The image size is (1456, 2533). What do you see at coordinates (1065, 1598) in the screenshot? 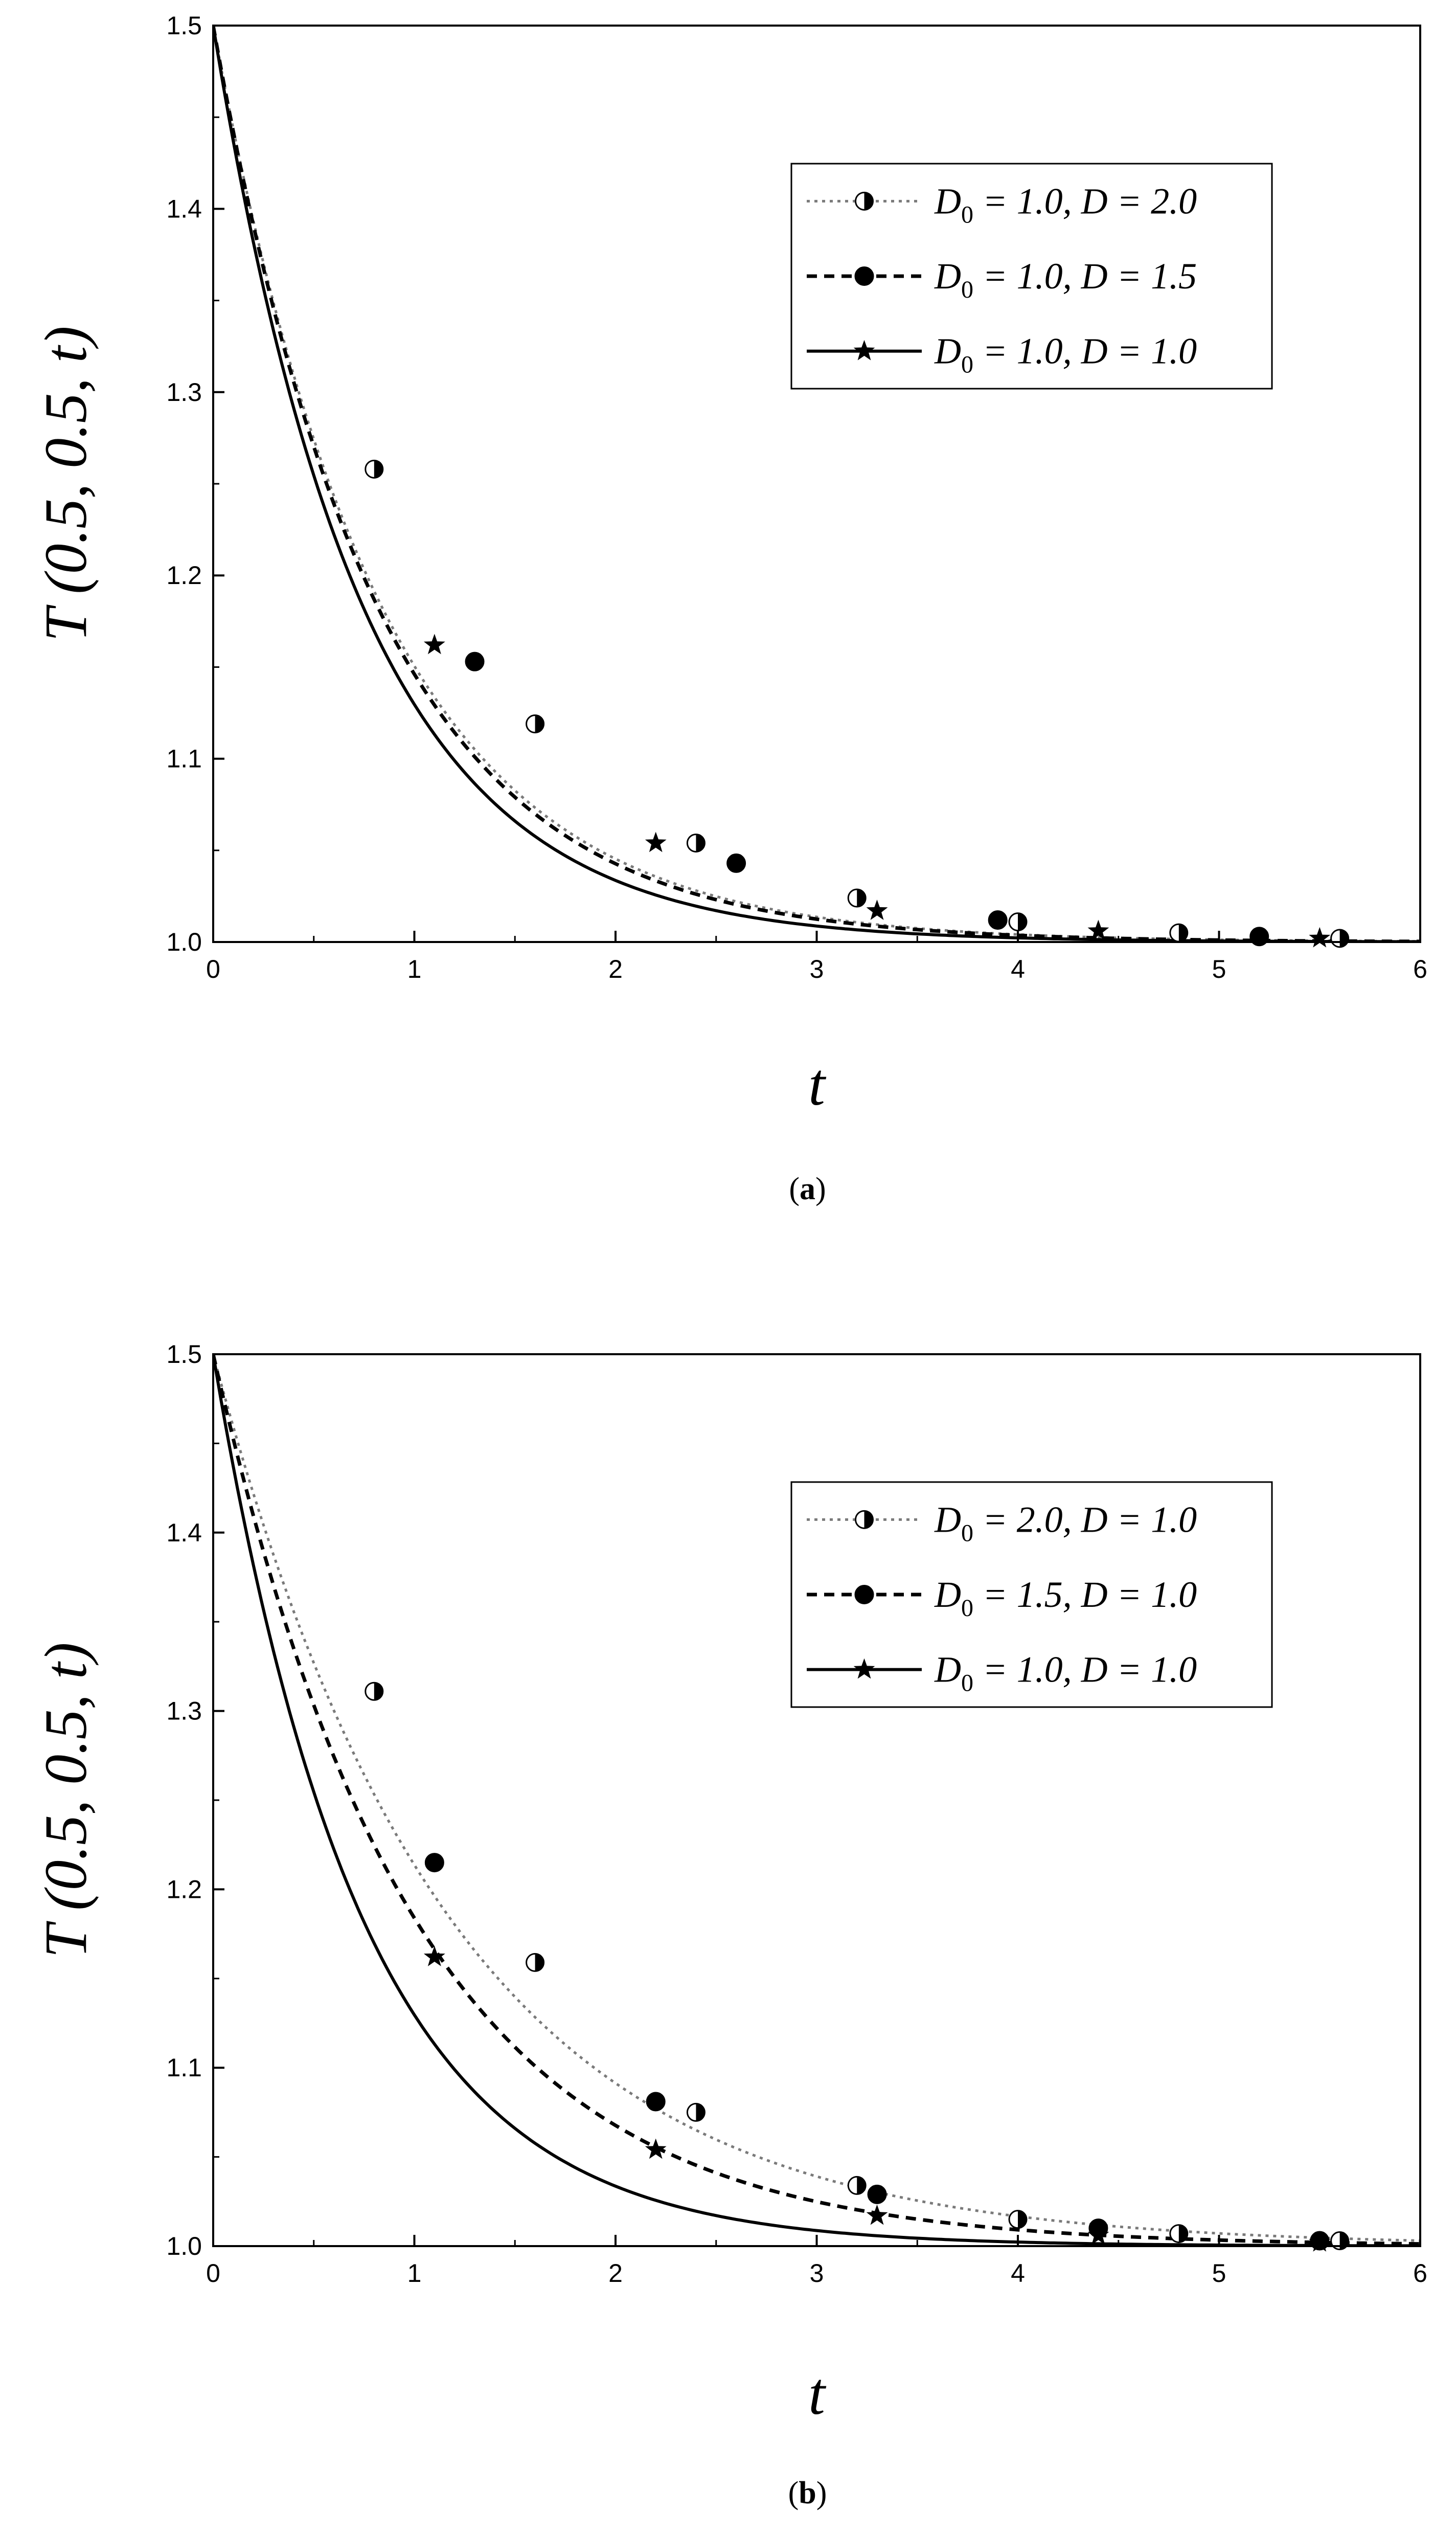
I see `legend-entry-2: D0 = 1.5, D = 1.0` at bounding box center [1065, 1598].